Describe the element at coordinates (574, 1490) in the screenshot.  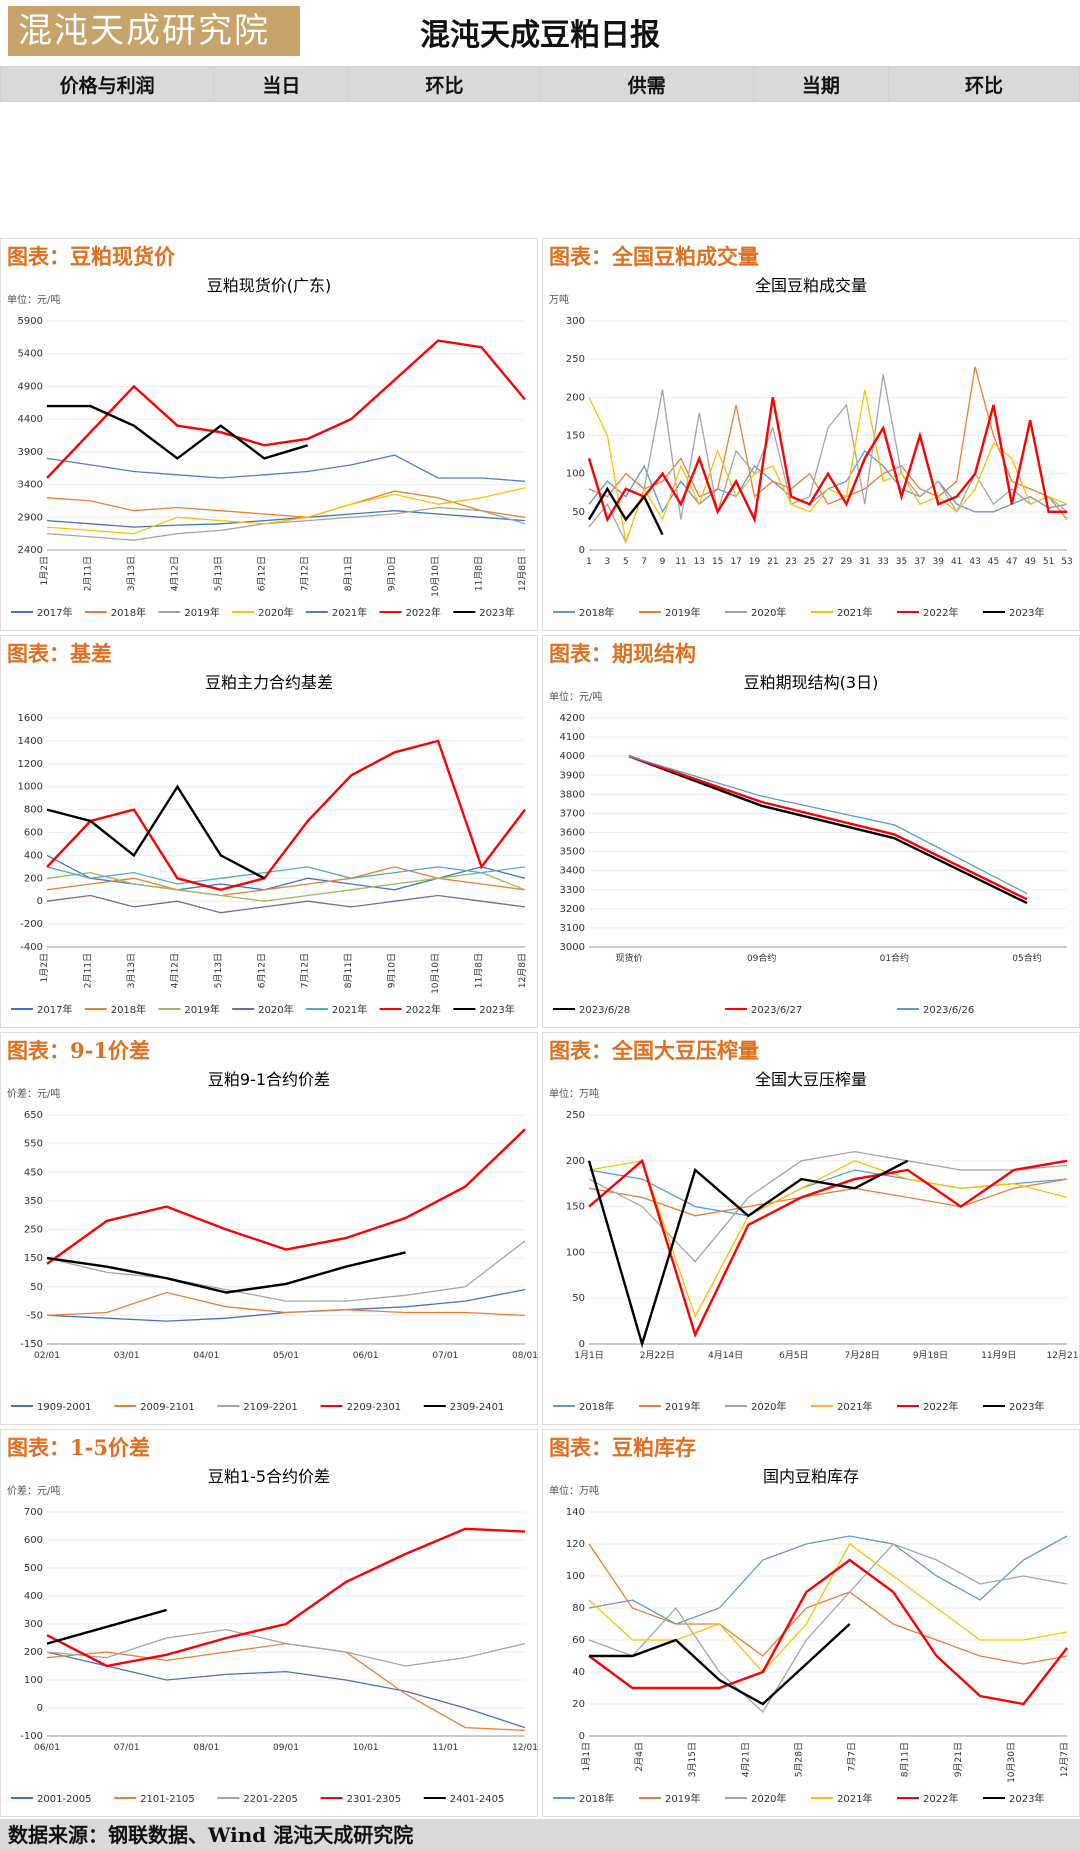
I see `chart-unit: 单位：万吨` at that location.